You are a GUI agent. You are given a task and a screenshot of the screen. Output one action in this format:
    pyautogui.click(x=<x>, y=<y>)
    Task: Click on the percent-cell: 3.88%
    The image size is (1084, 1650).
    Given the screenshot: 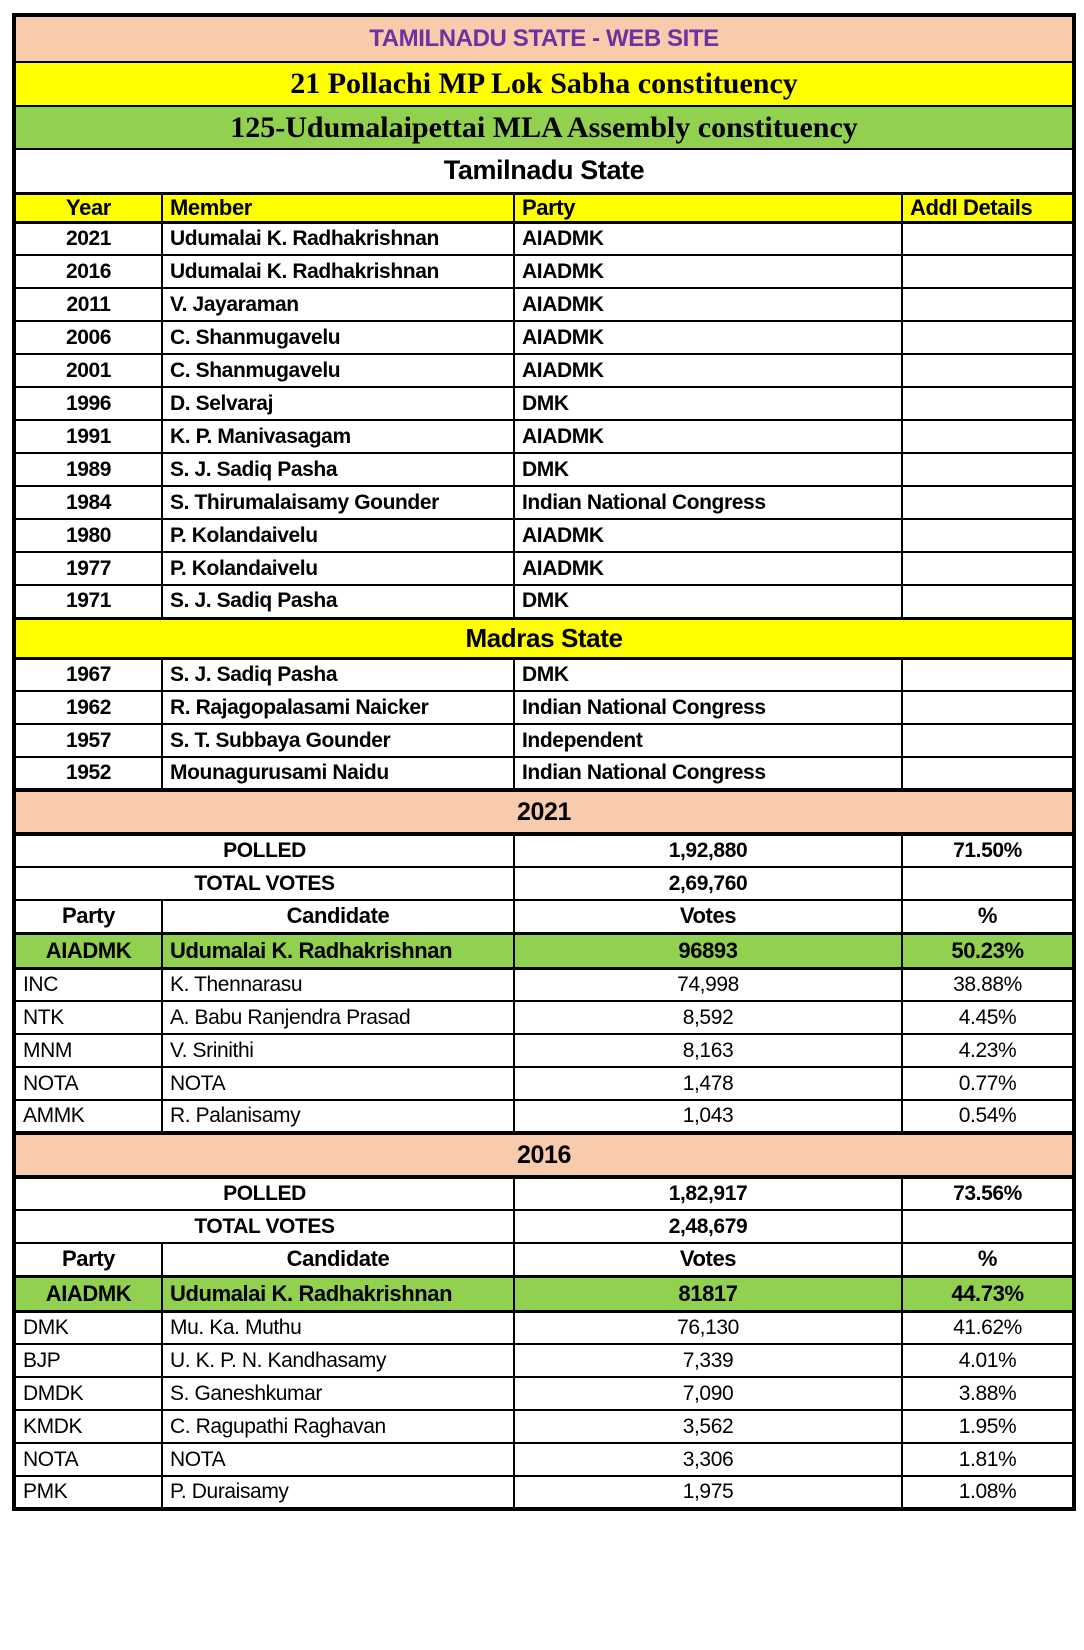 What is the action you would take?
    pyautogui.click(x=988, y=1393)
    